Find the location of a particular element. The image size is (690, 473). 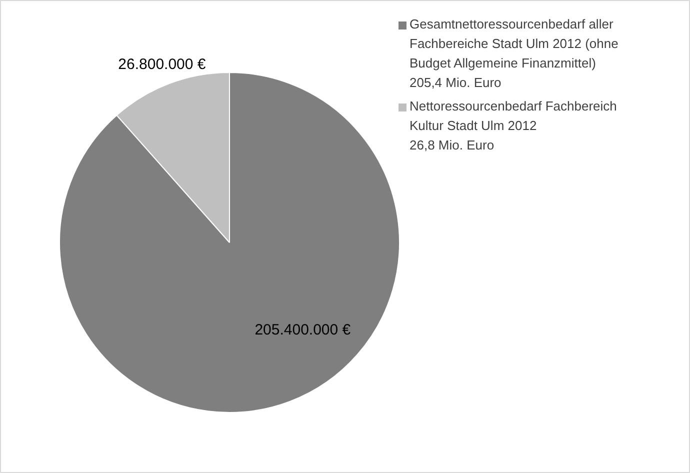

legend-label: Nettoressourcenbedarf Fachbereich Kultur Stadt Ulm 2012 26,8 Mio. Euro is located at coordinates (513, 125).